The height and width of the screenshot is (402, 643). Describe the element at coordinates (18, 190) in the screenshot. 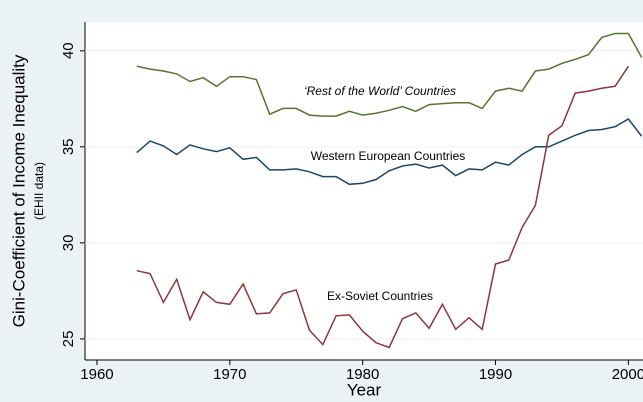

I see `y-axis-title: Gini-Coefficient of Income Inequality` at that location.